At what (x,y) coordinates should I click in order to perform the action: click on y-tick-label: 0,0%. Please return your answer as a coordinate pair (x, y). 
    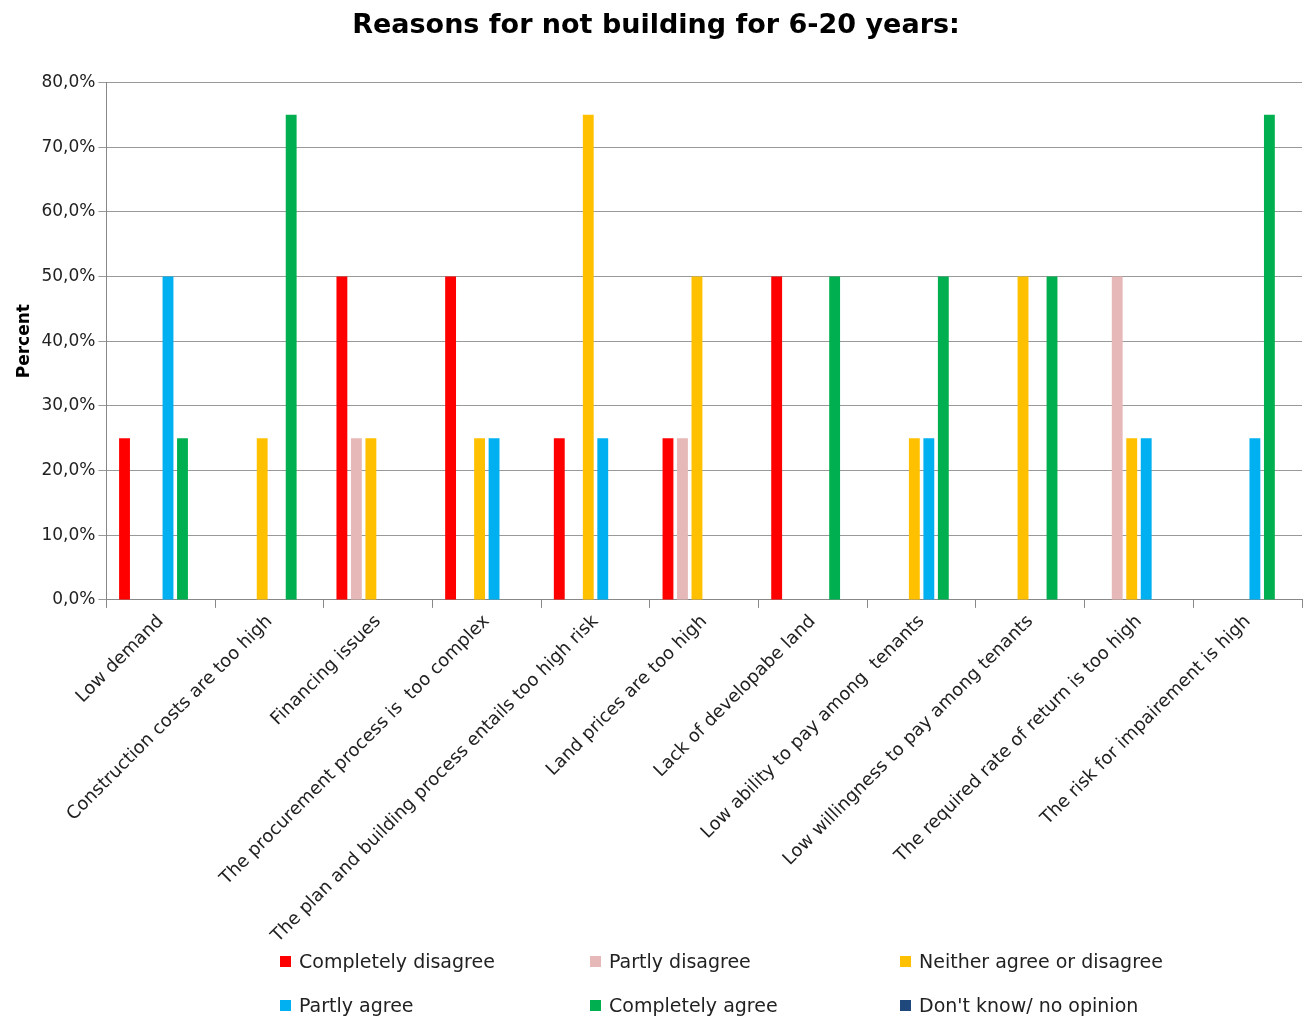
    Looking at the image, I should click on (74, 598).